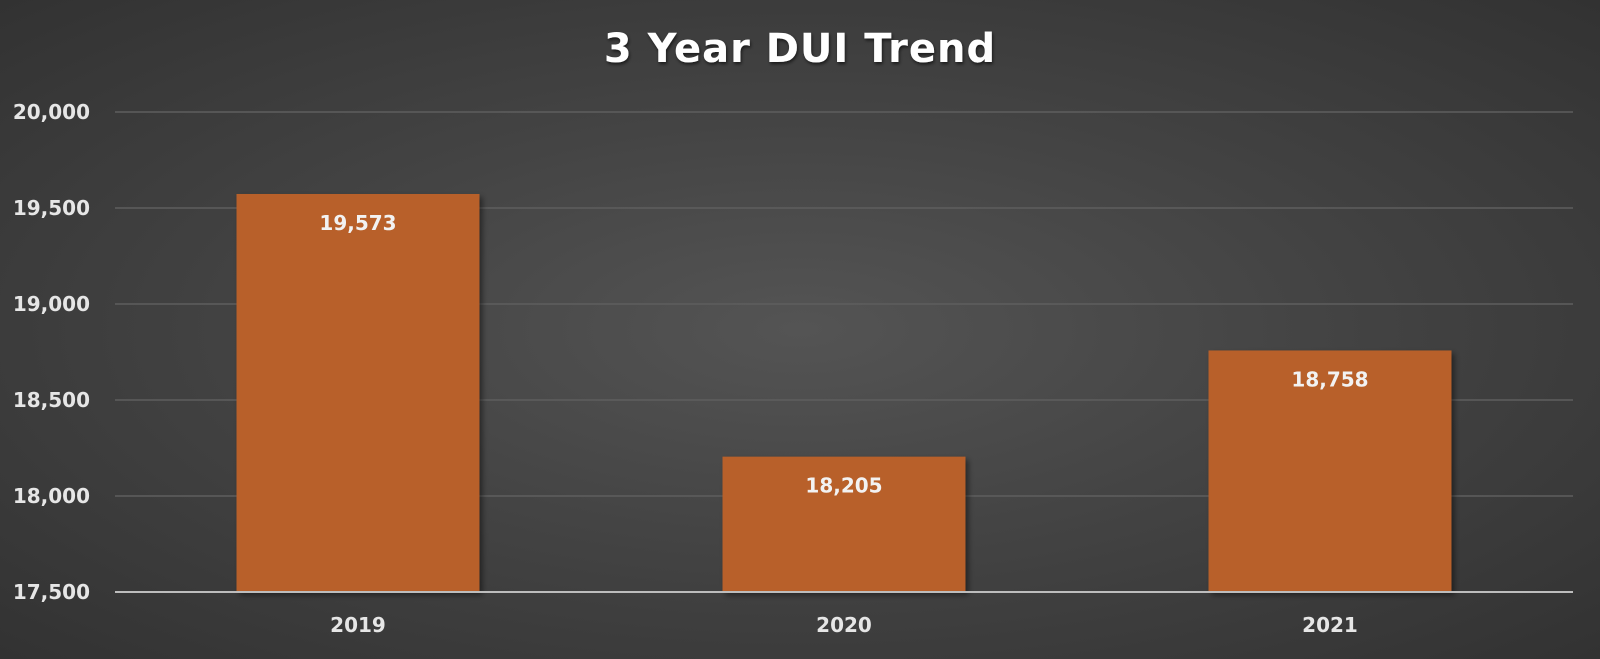  I want to click on y-tick-label: 20,000, so click(51, 112).